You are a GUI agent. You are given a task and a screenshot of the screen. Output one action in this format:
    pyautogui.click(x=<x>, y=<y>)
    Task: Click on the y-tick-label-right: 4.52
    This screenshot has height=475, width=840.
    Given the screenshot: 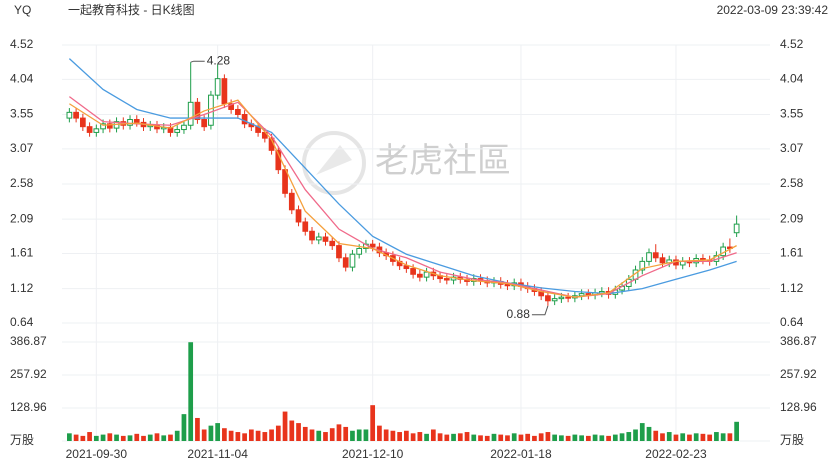 What is the action you would take?
    pyautogui.click(x=792, y=44)
    